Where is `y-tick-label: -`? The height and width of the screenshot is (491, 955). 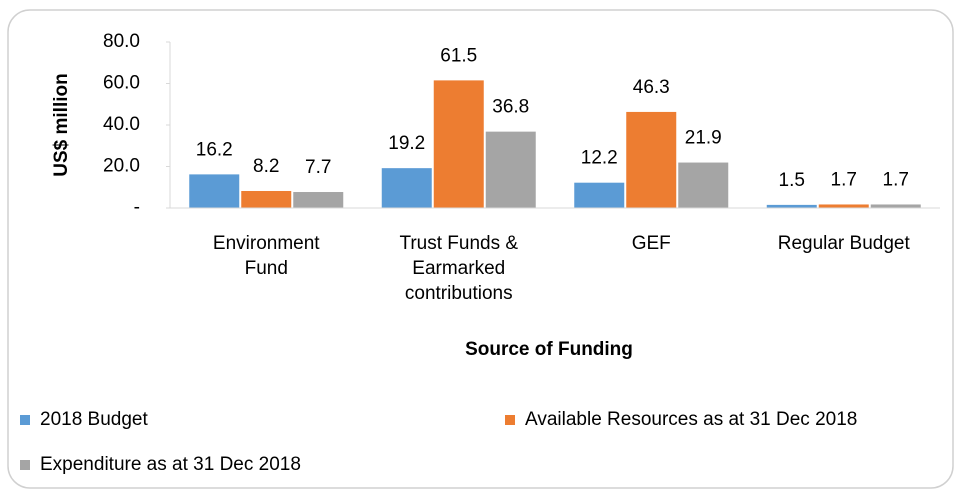 y-tick-label: - is located at coordinates (137, 207).